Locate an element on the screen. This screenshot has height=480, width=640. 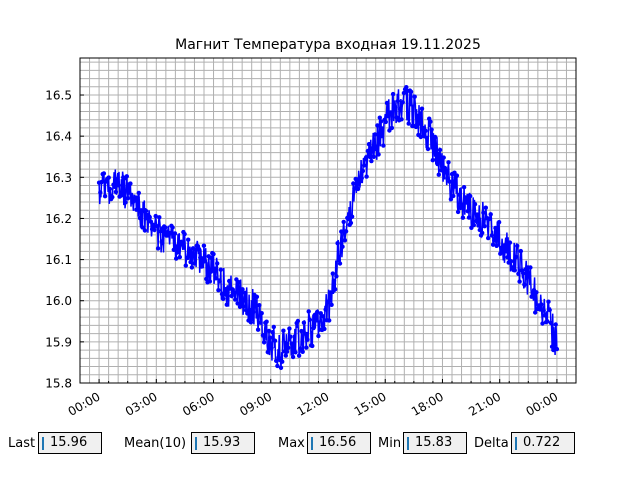
stat-mean-field: 15.93 is located at coordinates (223, 443).